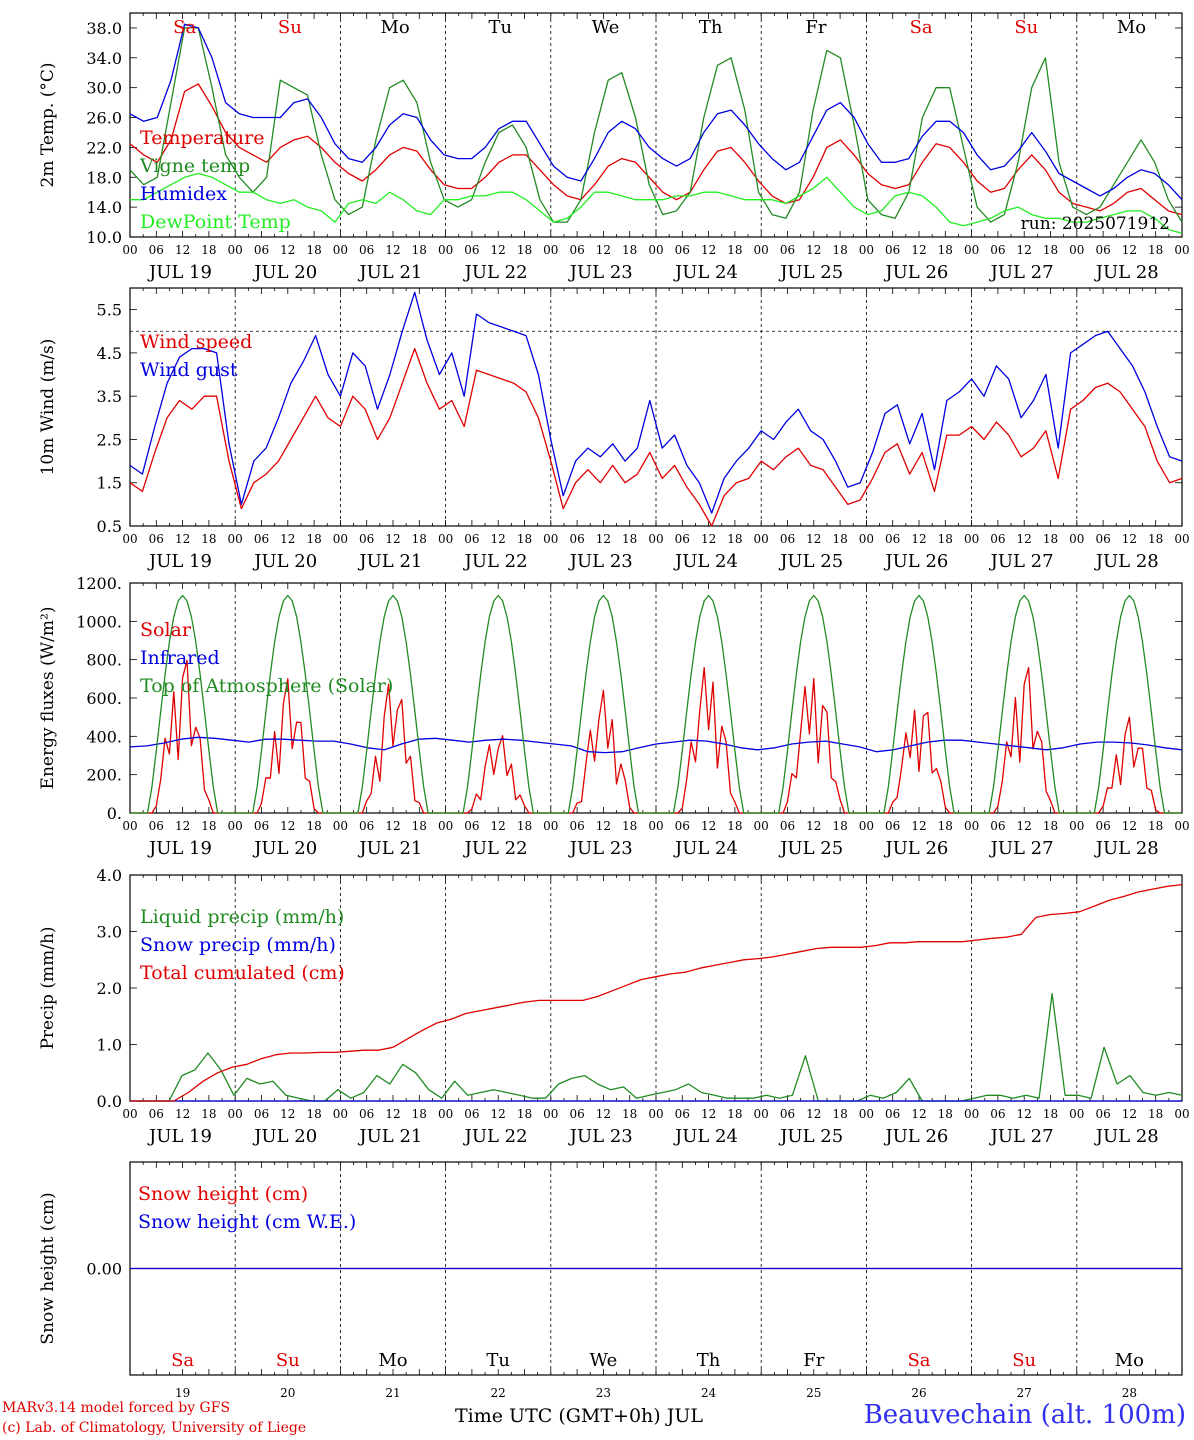 Image resolution: width=1194 pixels, height=1440 pixels. Describe the element at coordinates (656, 745) in the screenshot. I see `series-line-infrared` at that location.